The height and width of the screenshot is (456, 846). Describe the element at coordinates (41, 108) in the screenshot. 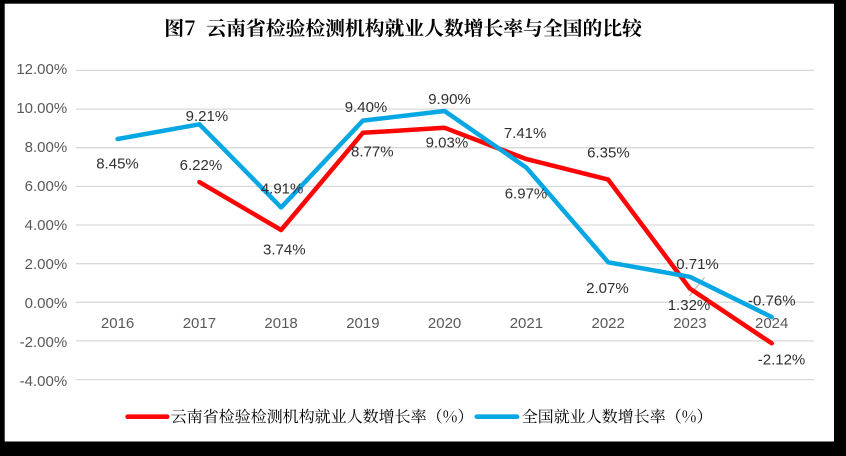

I see `svg-text: 10.00%` at that location.